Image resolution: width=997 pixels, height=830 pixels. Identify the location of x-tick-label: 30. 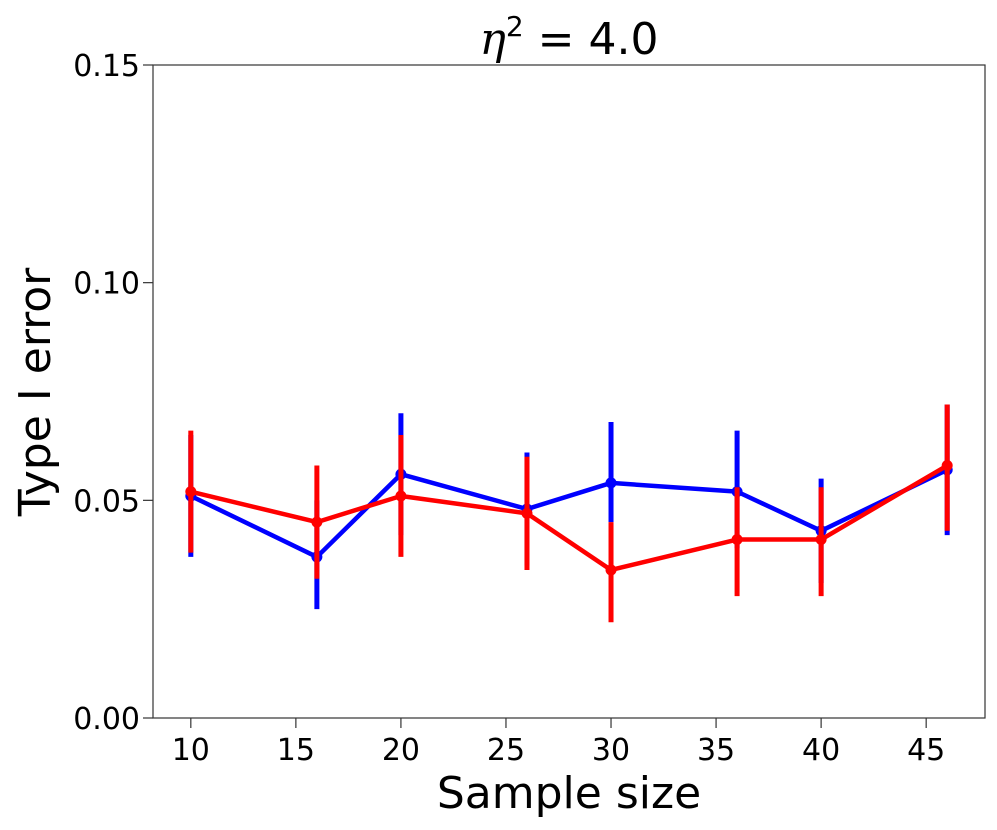
(611, 750).